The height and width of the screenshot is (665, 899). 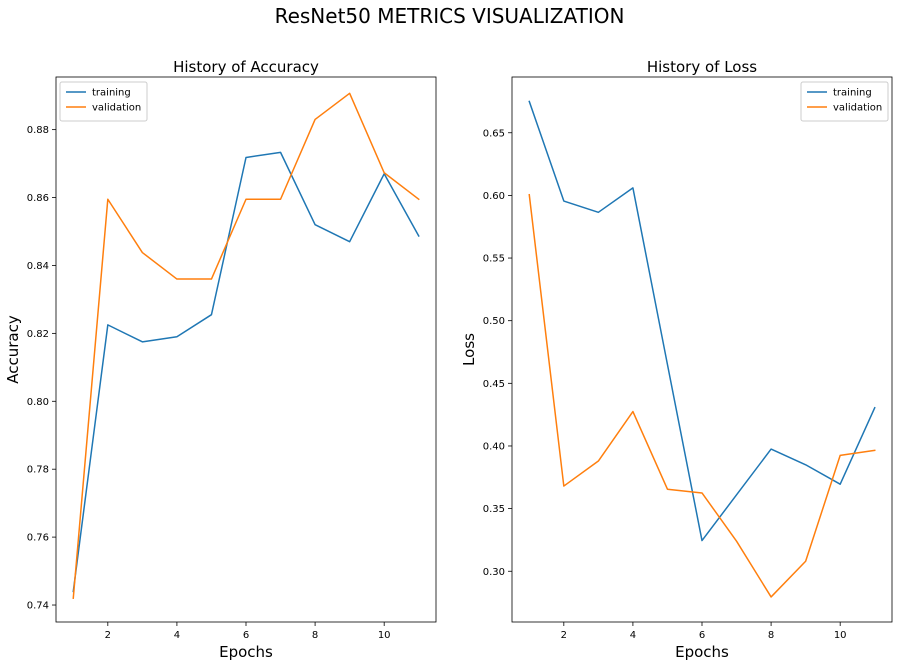 I want to click on y-tick-label: 0.30, so click(x=494, y=572).